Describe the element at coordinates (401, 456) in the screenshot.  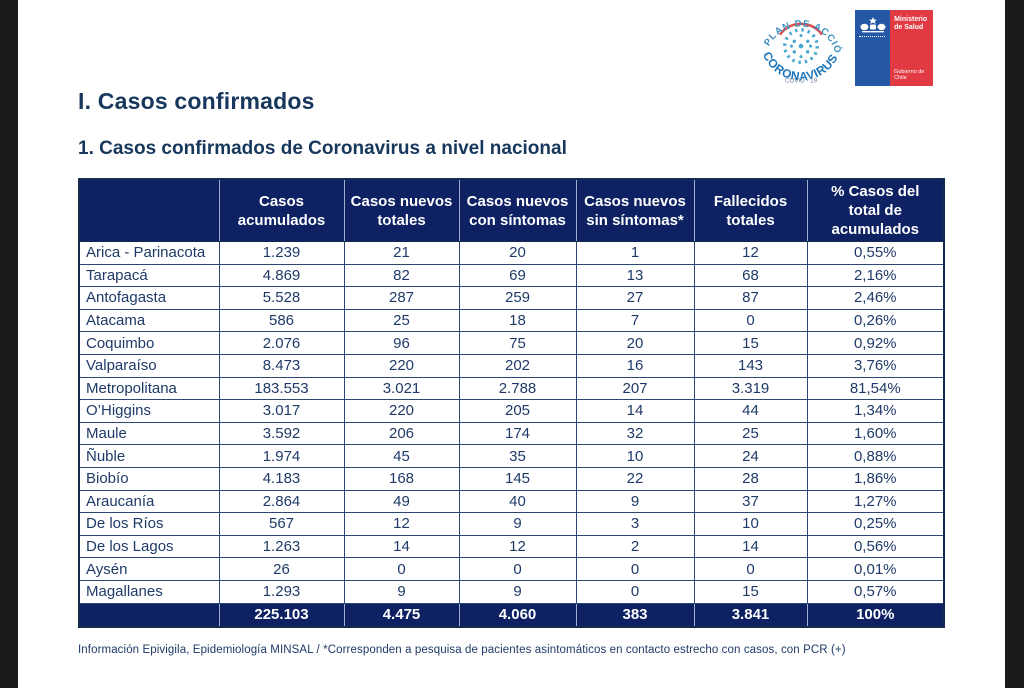
I see `value-cell: 45` at that location.